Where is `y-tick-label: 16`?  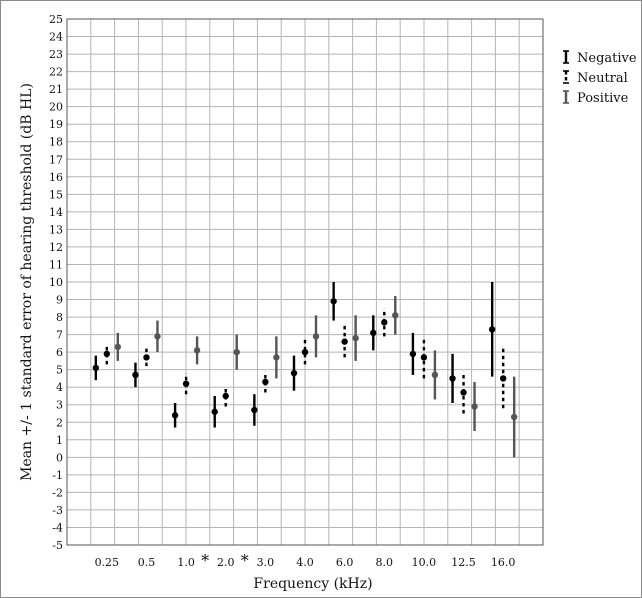 y-tick-label: 16 is located at coordinates (56, 177).